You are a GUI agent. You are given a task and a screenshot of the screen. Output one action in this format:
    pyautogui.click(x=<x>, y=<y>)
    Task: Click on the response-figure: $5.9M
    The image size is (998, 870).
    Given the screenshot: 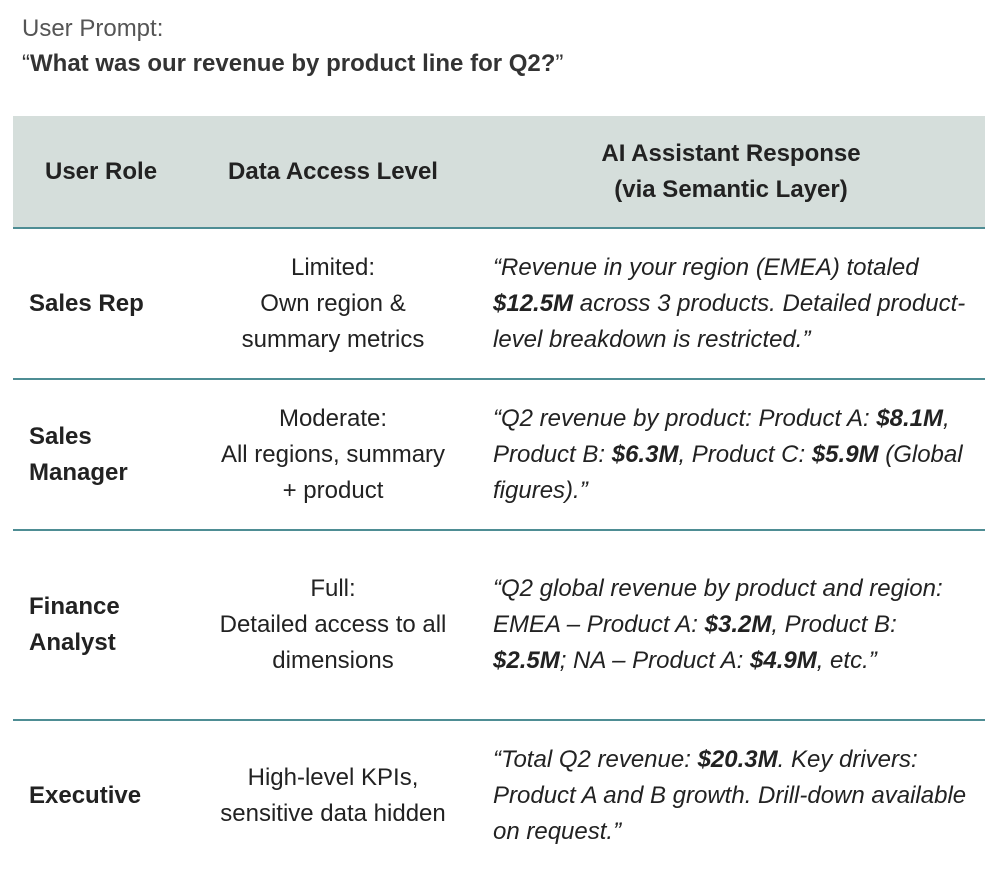 What is the action you would take?
    pyautogui.click(x=845, y=454)
    